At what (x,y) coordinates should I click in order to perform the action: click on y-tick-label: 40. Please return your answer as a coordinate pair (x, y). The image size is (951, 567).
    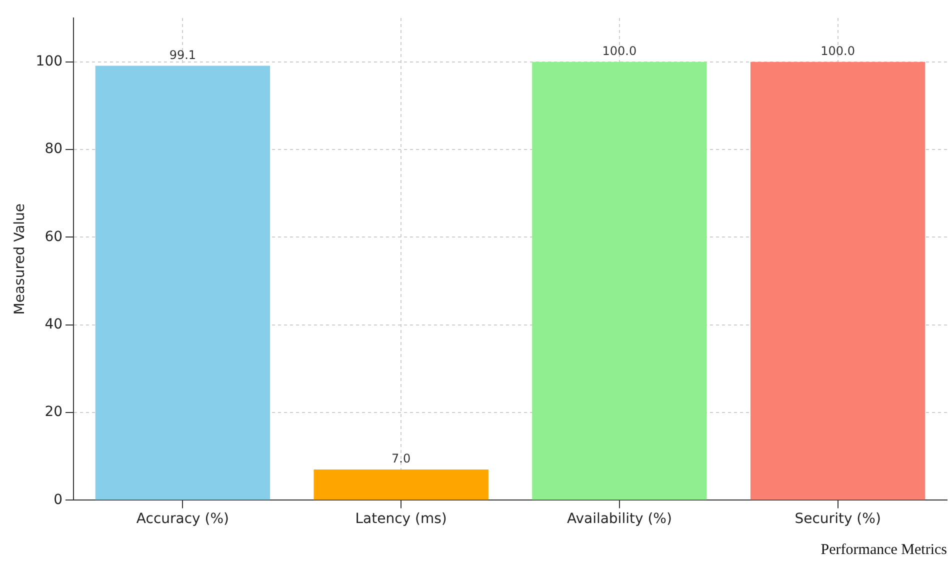
    Looking at the image, I should click on (53, 324).